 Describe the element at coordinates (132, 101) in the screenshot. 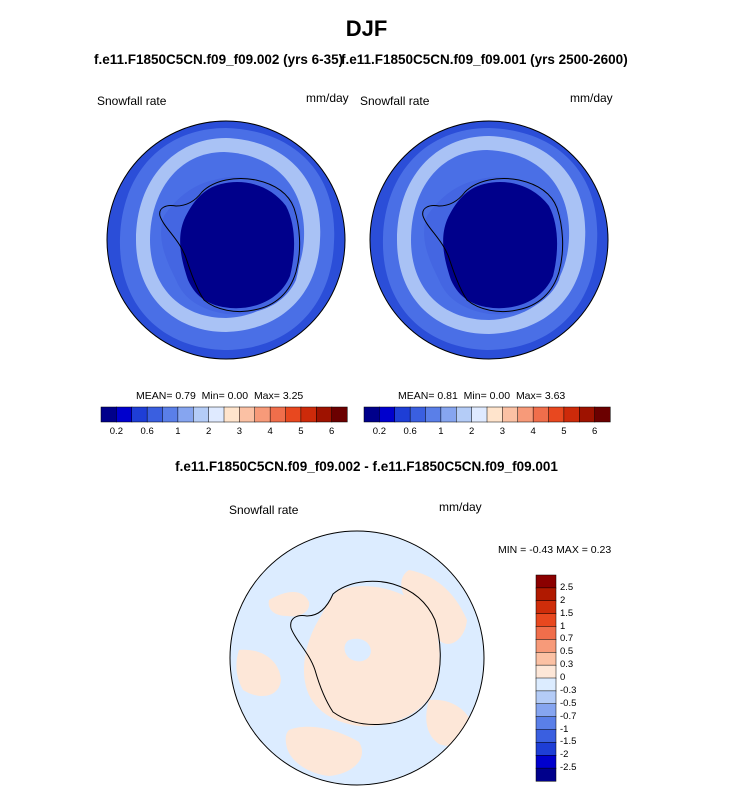

I see `left-variable-label: Snowfall rate` at that location.